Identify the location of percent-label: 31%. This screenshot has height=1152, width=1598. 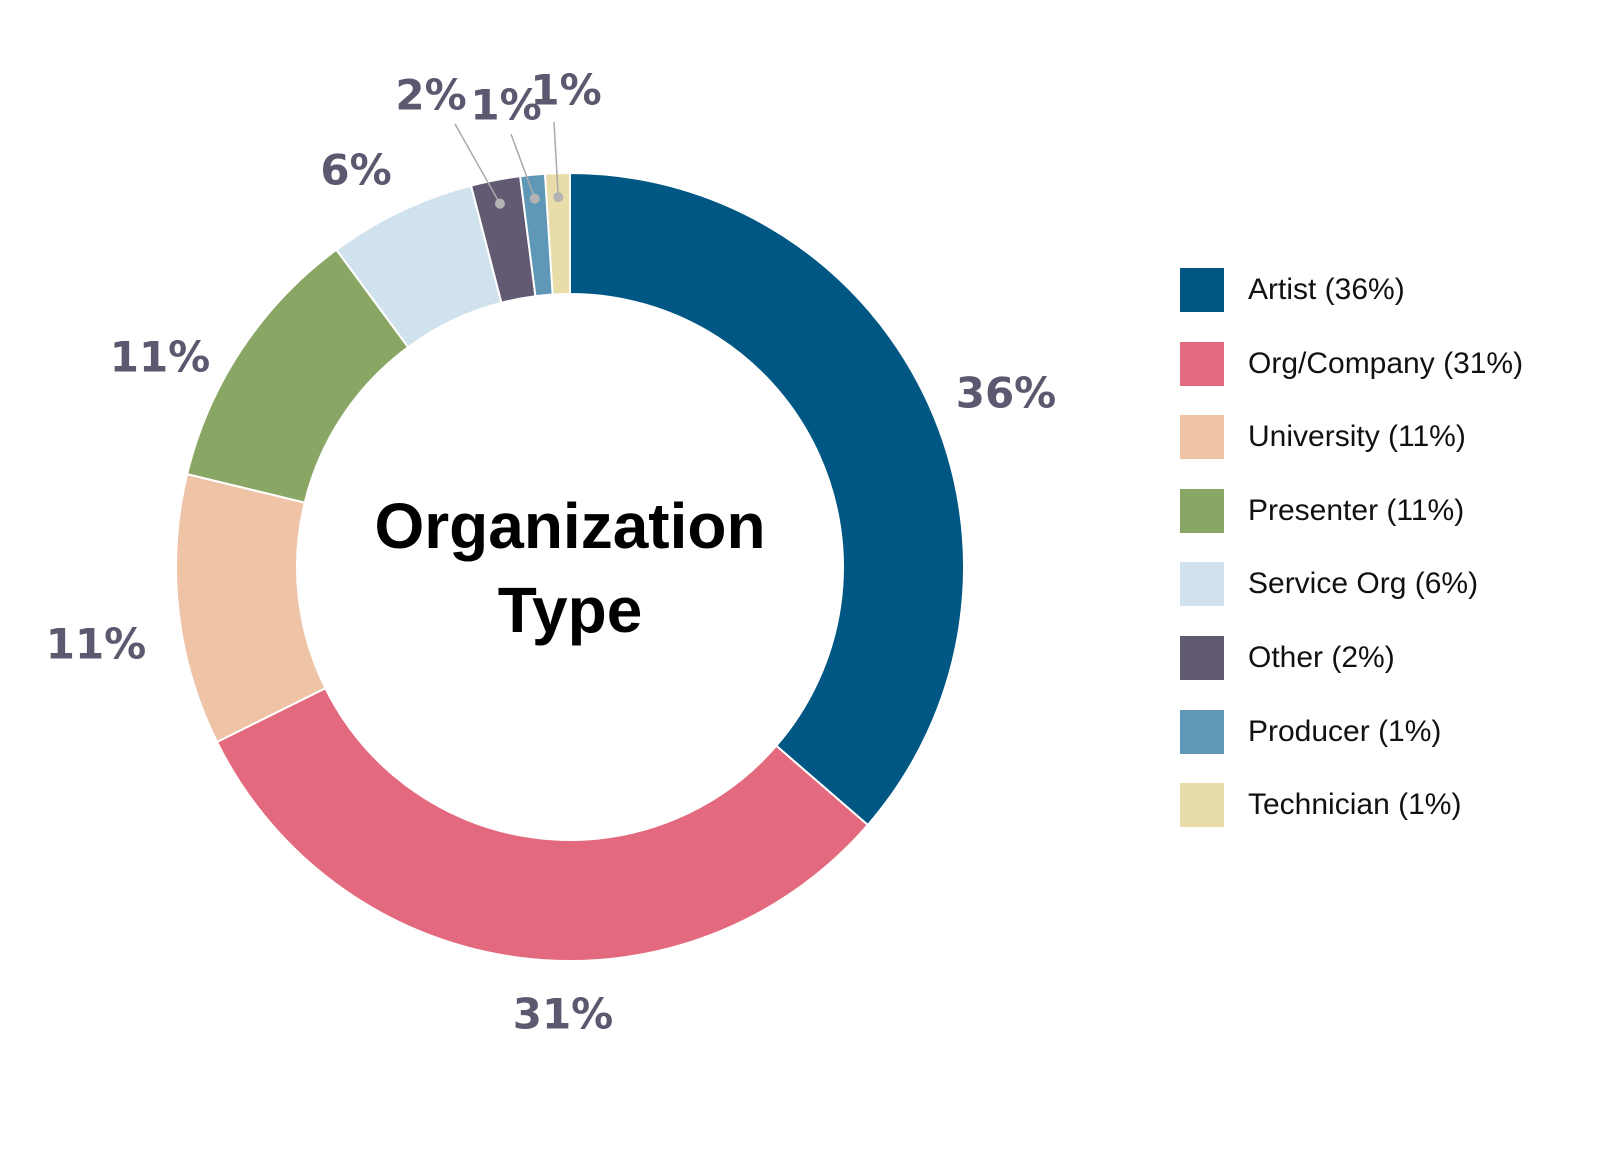
(563, 1014).